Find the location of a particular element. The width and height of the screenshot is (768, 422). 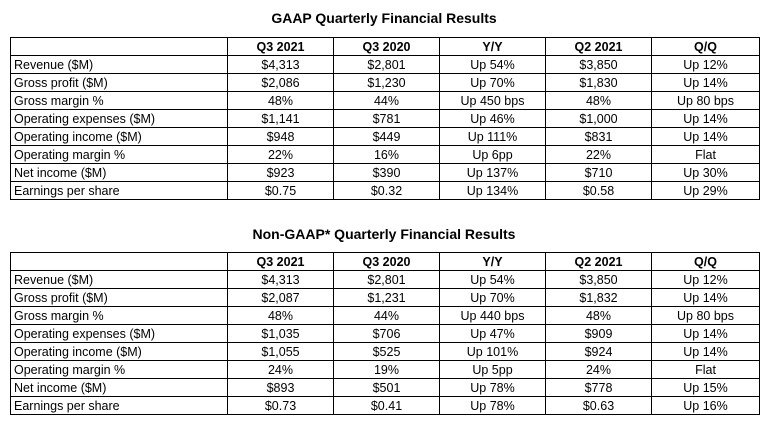

table-cell: $4,313 is located at coordinates (280, 279).